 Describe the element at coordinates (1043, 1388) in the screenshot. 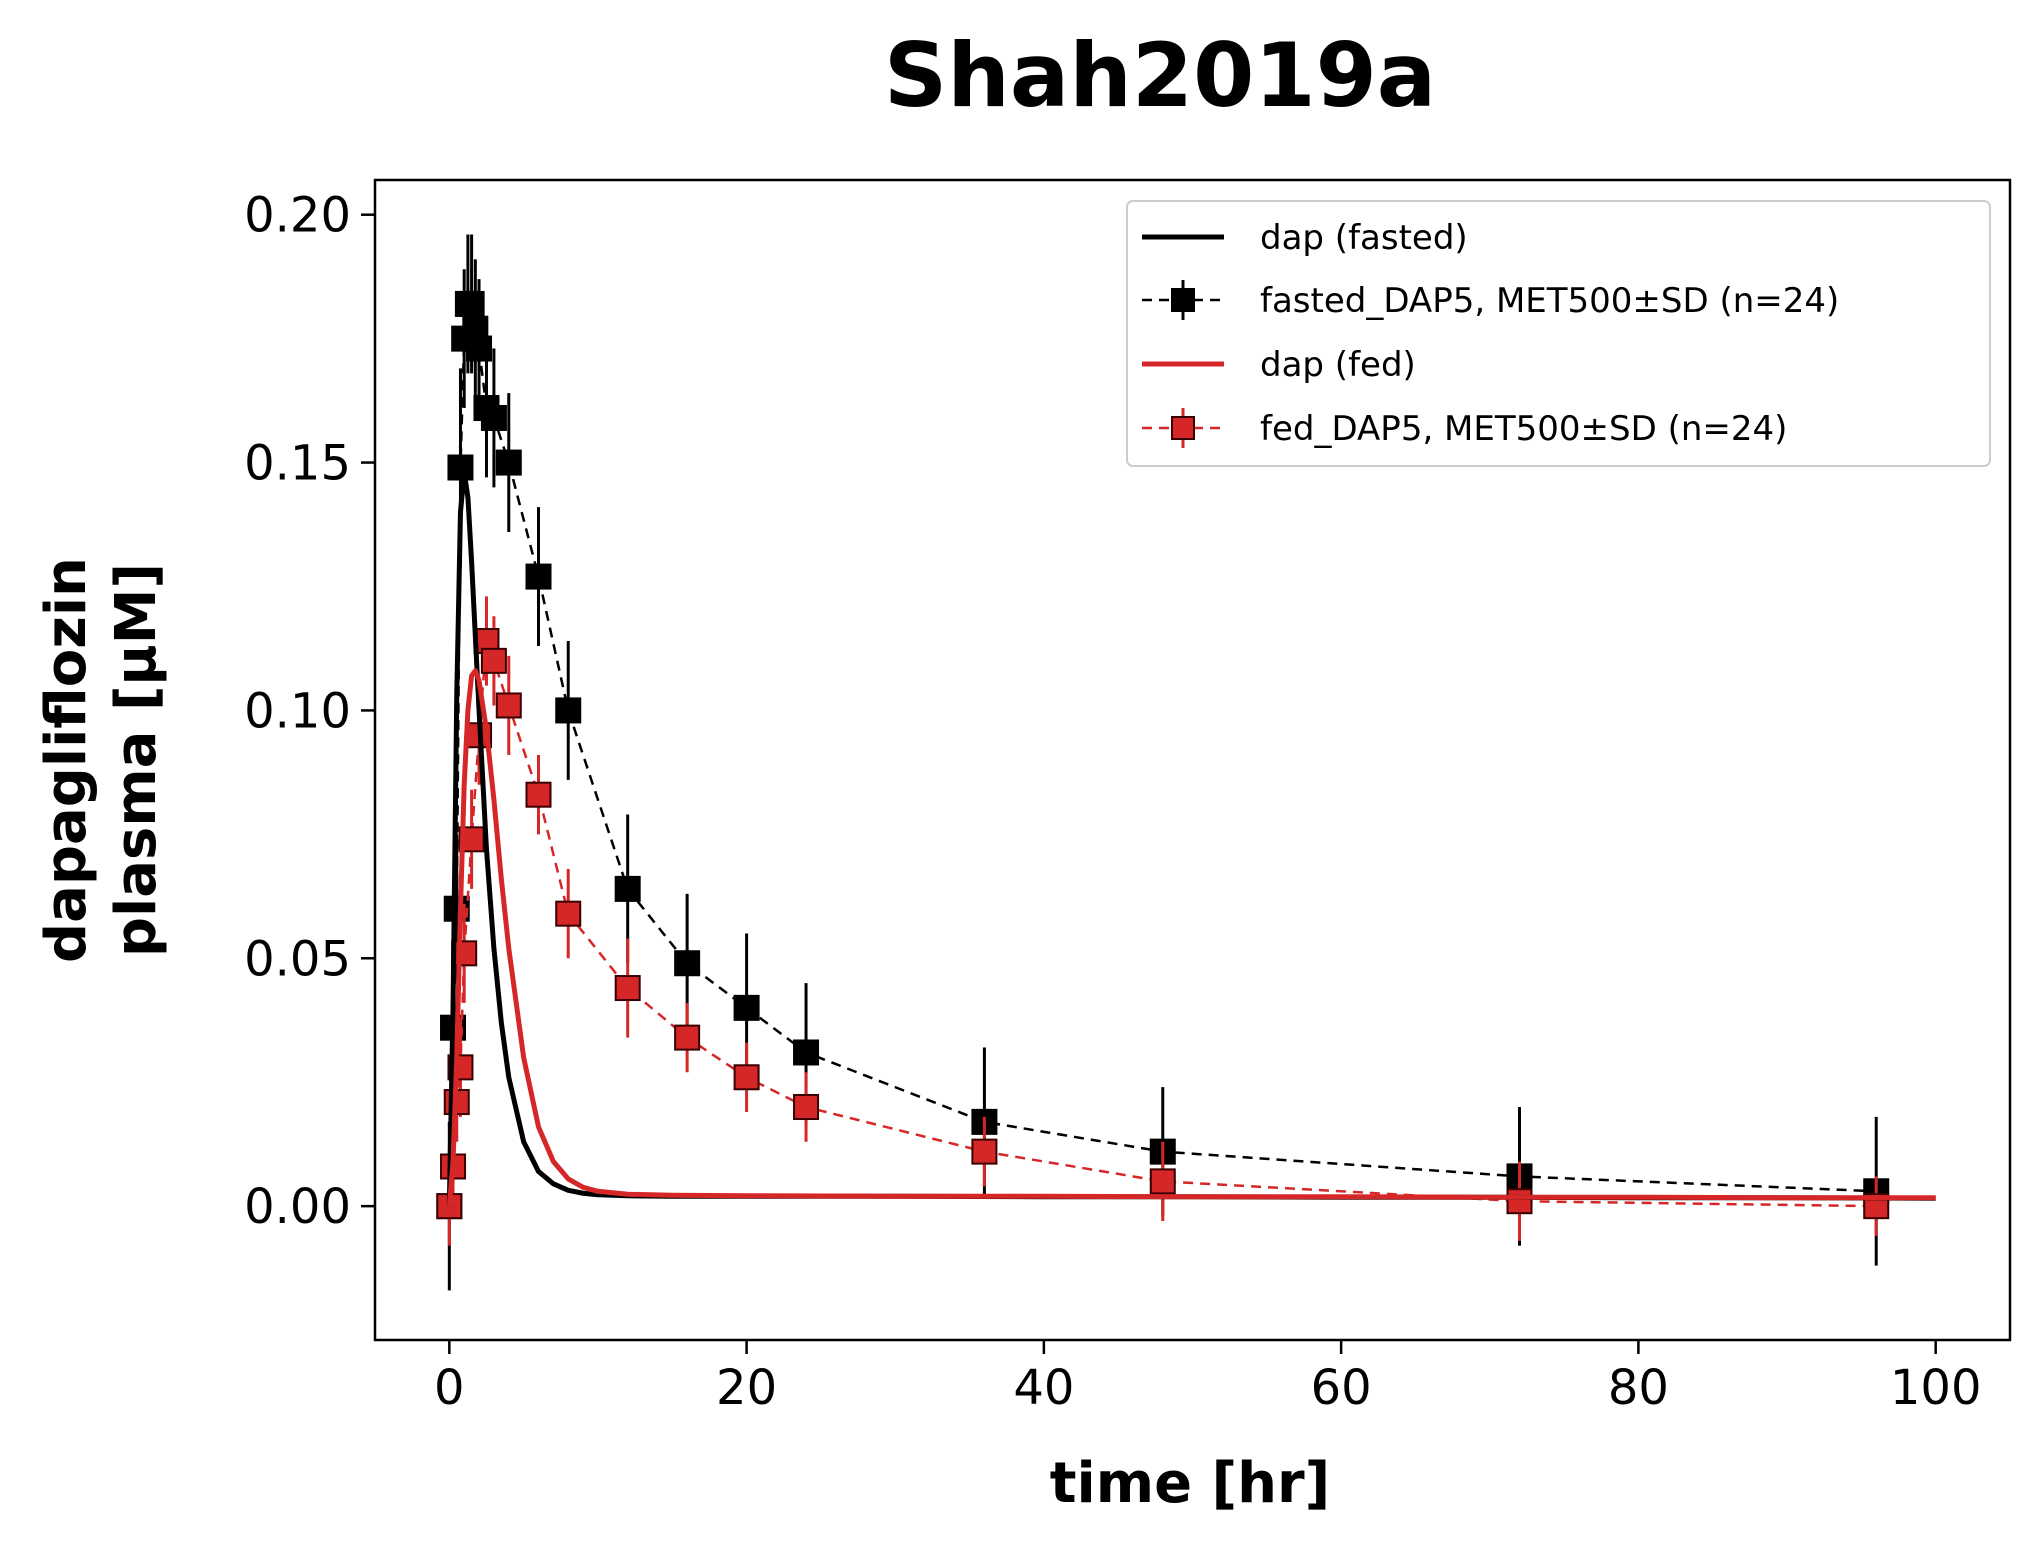

I see `x-tick-label: 40` at that location.